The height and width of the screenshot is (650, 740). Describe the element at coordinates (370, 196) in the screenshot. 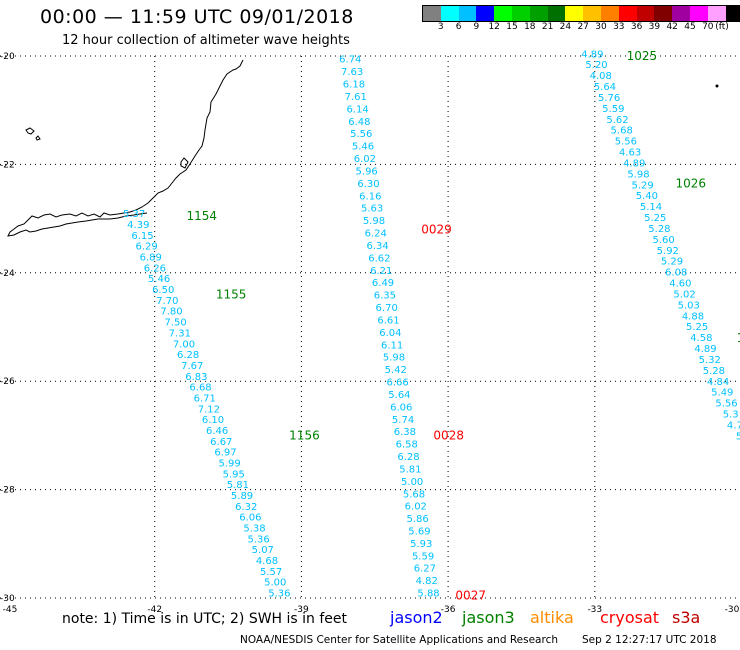

I see `swh-value-label: 6.16` at that location.